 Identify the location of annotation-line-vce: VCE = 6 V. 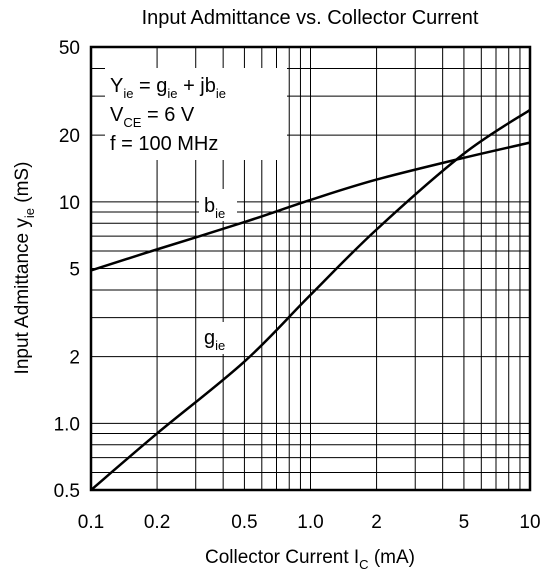
(152, 117).